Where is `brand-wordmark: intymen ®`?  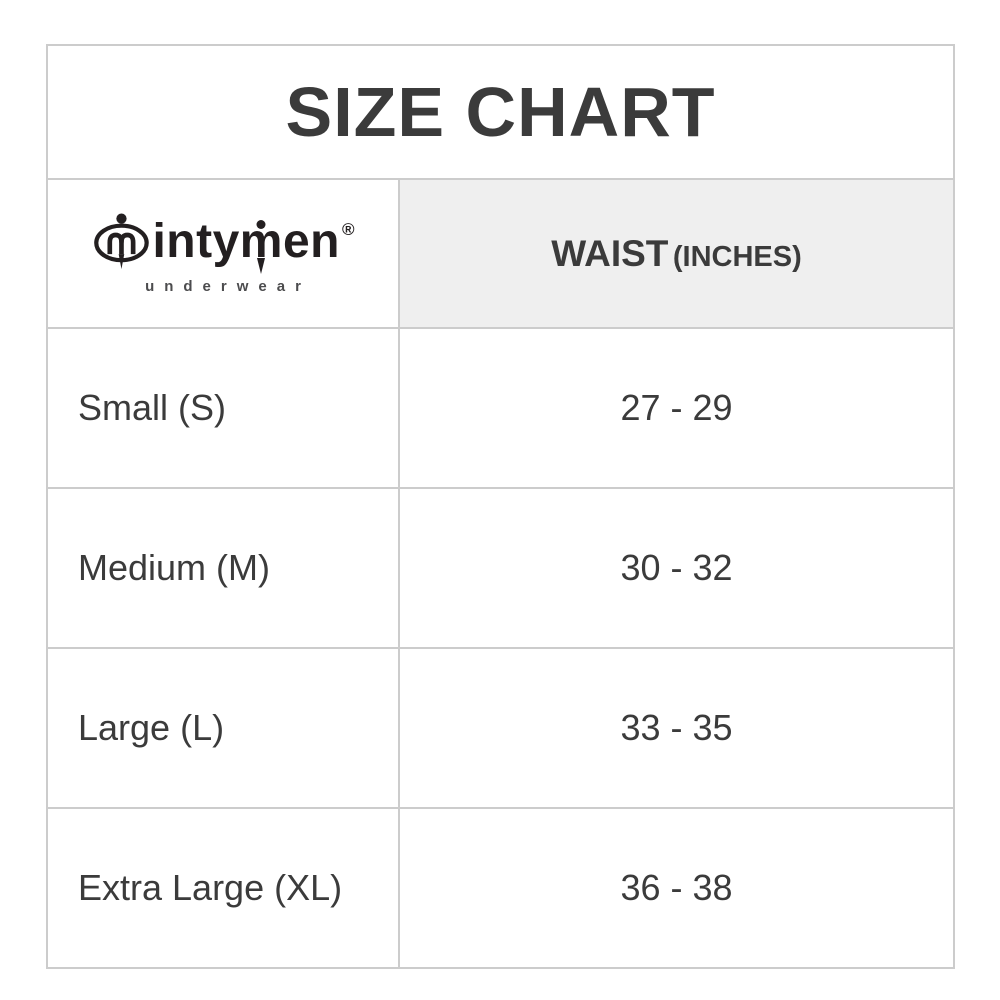 brand-wordmark: intymen ® is located at coordinates (253, 241).